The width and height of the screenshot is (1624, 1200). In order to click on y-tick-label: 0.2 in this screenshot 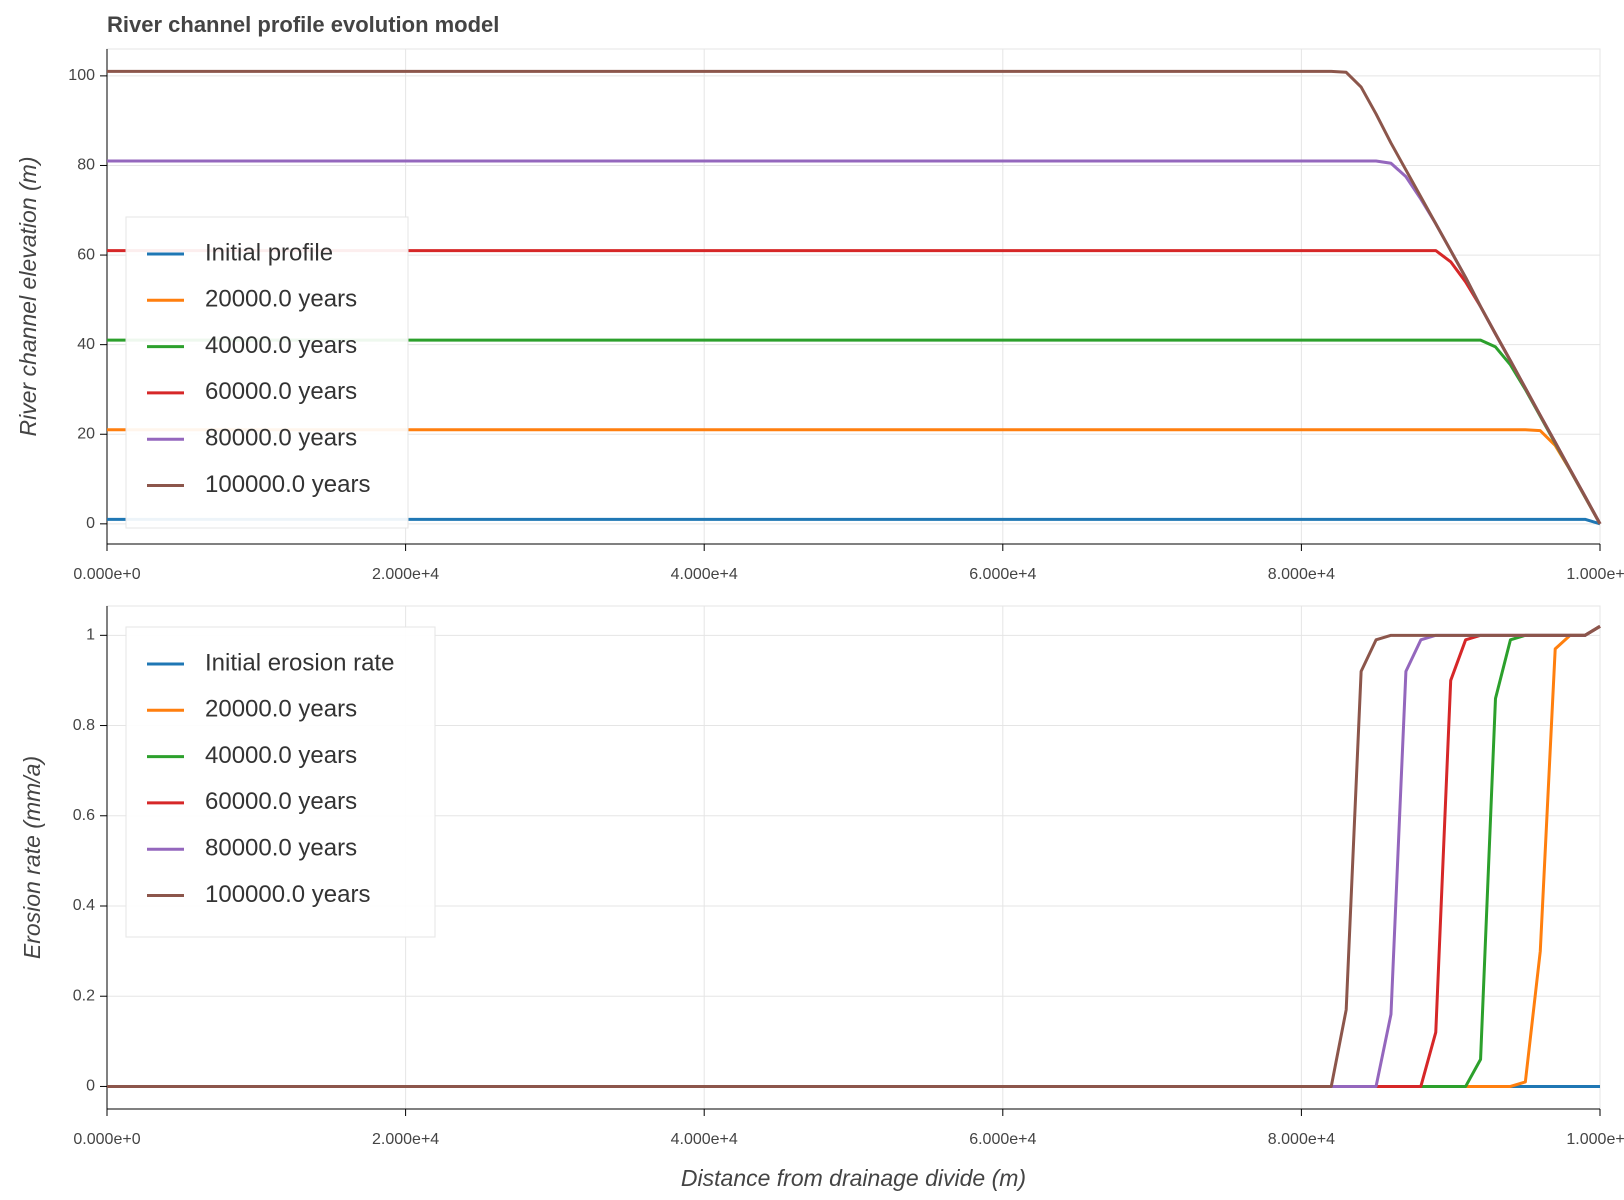, I will do `click(84, 995)`.